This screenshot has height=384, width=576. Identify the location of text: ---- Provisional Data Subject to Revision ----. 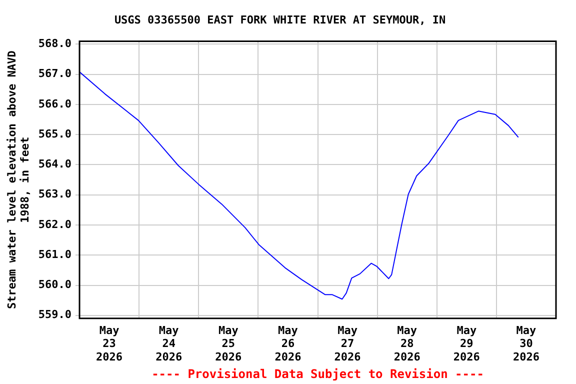
(318, 374).